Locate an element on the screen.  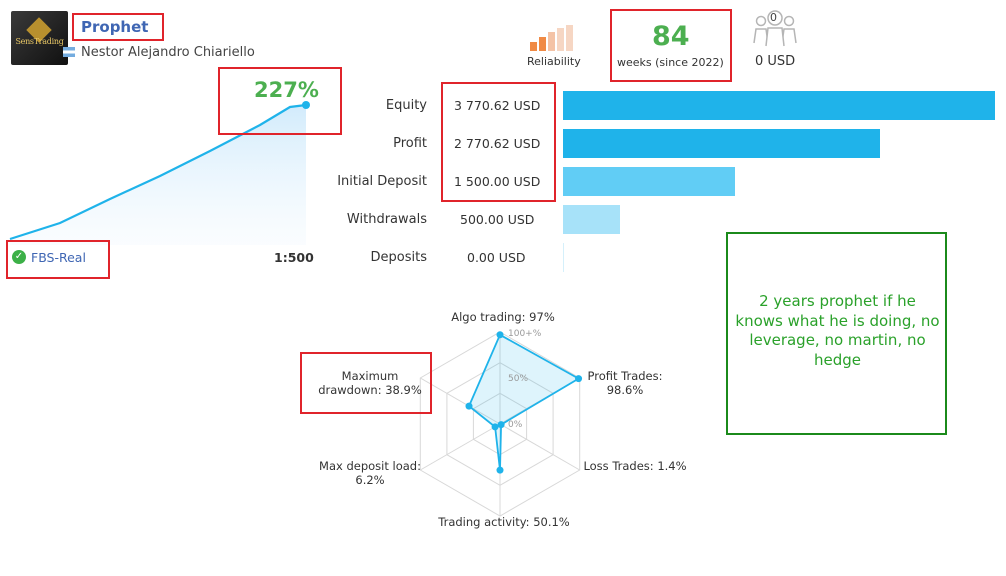
annotation-box is located at coordinates (836, 333).